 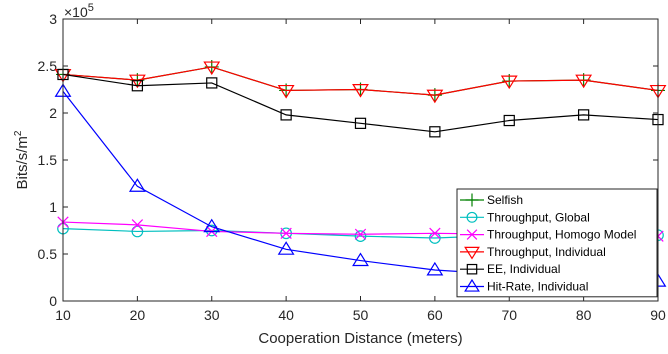 I want to click on legend-label: Throughput, Global, so click(x=538, y=217).